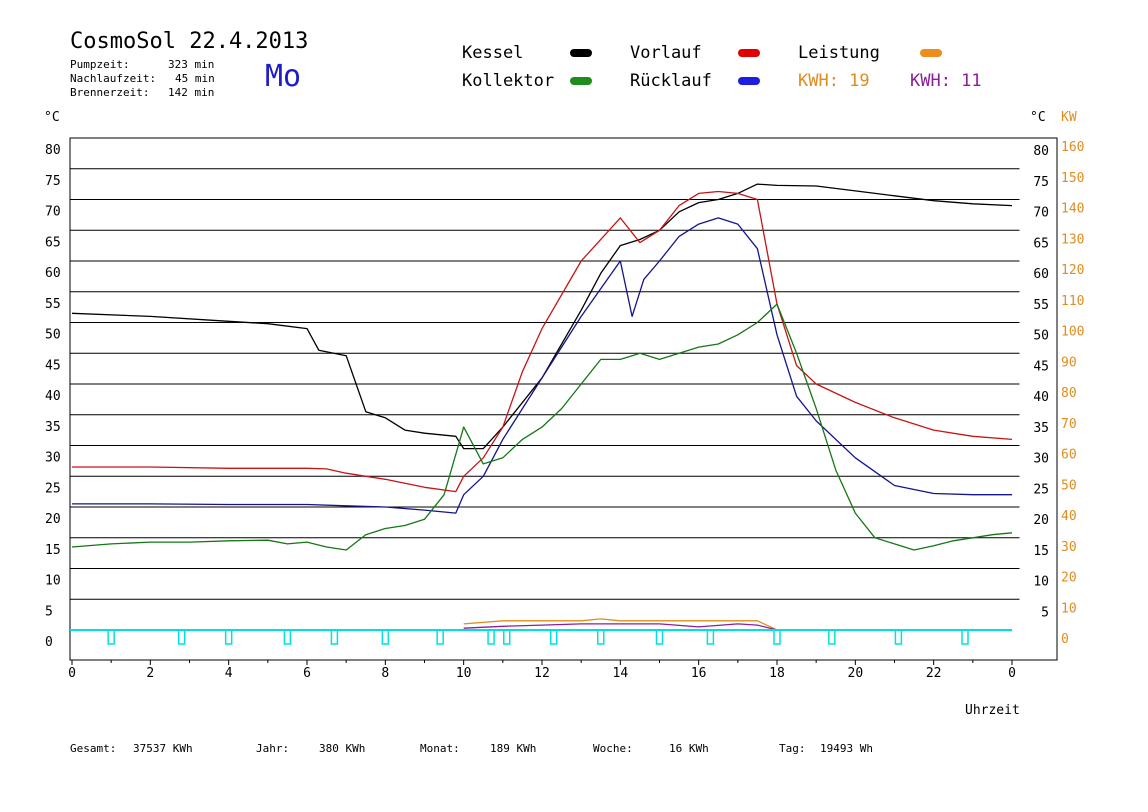 Image resolution: width=1148 pixels, height=812 pixels. I want to click on y-tick-right: 50, so click(1041, 336).